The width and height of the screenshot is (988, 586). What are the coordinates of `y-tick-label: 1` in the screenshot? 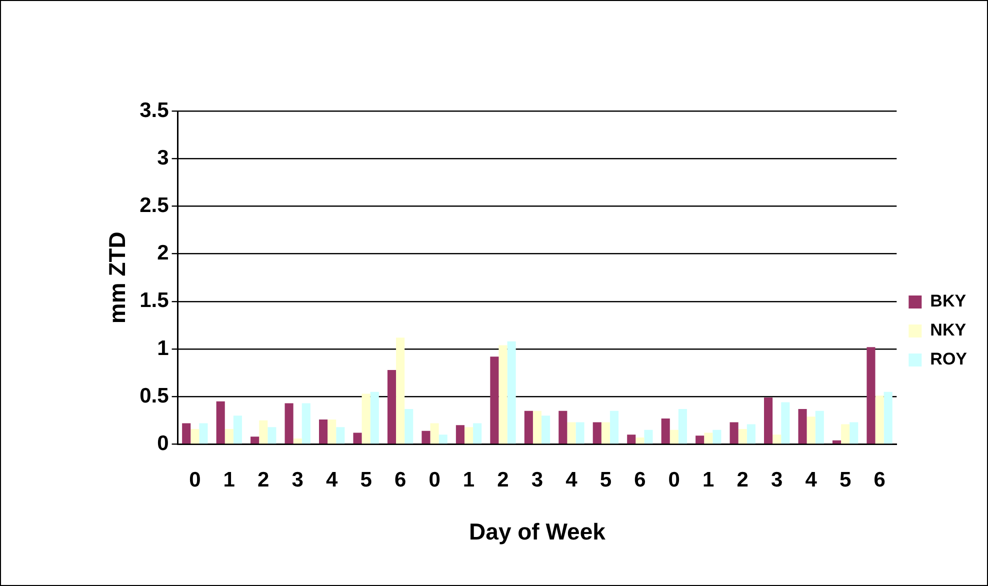 It's located at (163, 348).